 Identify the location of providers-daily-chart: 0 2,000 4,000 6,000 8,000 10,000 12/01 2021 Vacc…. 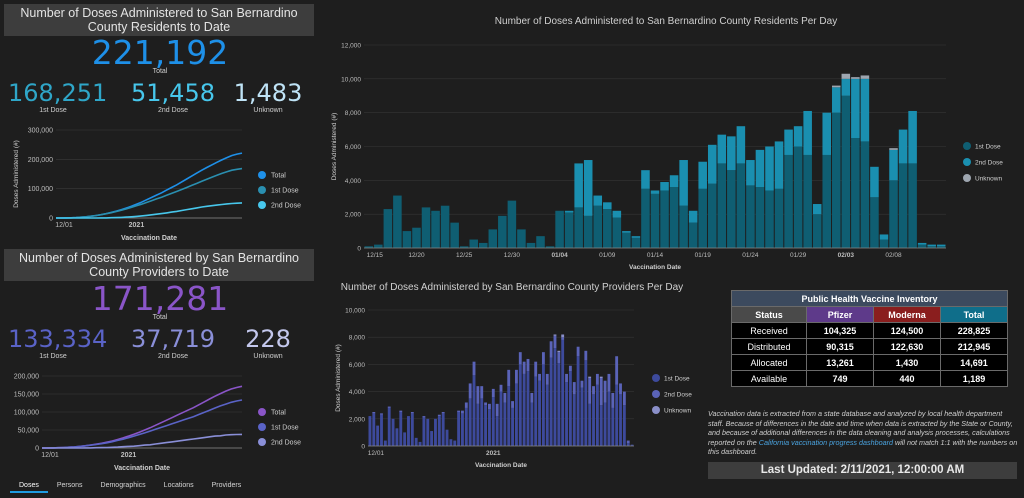
(513, 375).